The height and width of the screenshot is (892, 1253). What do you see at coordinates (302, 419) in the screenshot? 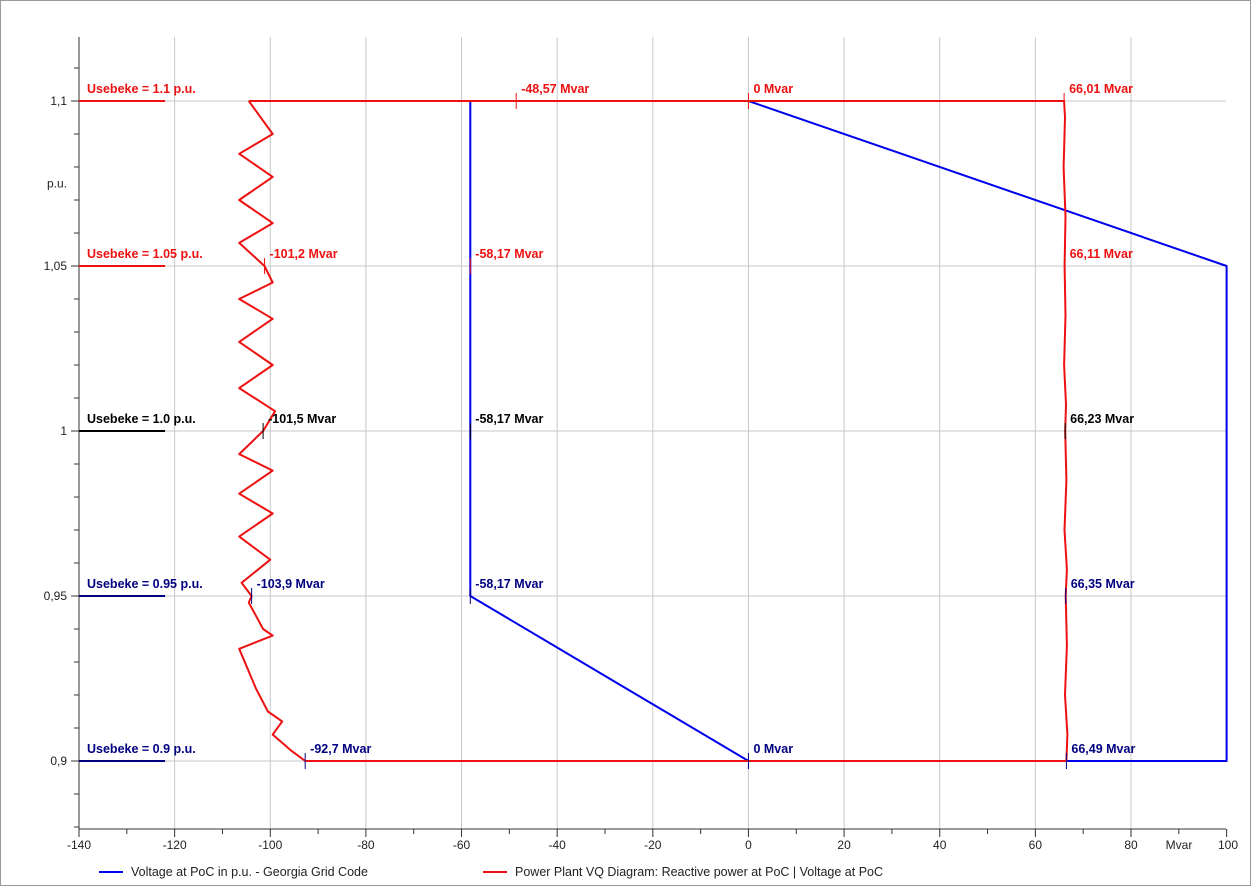
I see `annotation-label: -101,5 Mvar` at bounding box center [302, 419].